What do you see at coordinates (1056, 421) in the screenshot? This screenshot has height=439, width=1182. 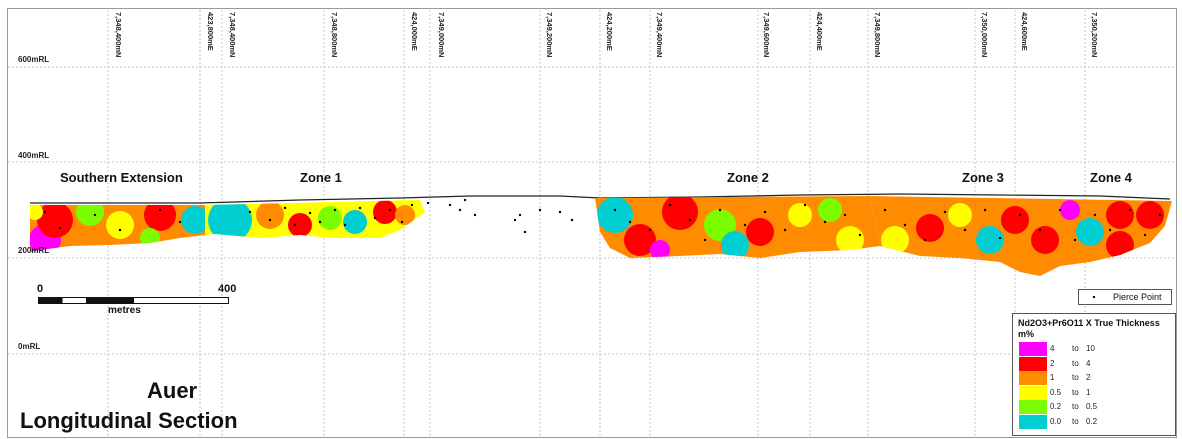 I see `grade-legend-from: 0.0` at bounding box center [1056, 421].